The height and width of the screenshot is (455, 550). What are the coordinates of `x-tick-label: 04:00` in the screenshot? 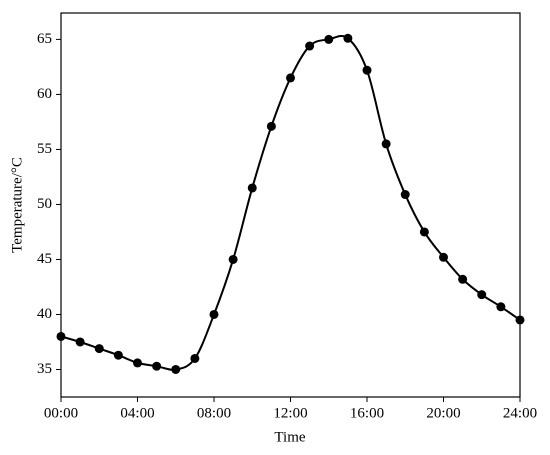 It's located at (137, 413).